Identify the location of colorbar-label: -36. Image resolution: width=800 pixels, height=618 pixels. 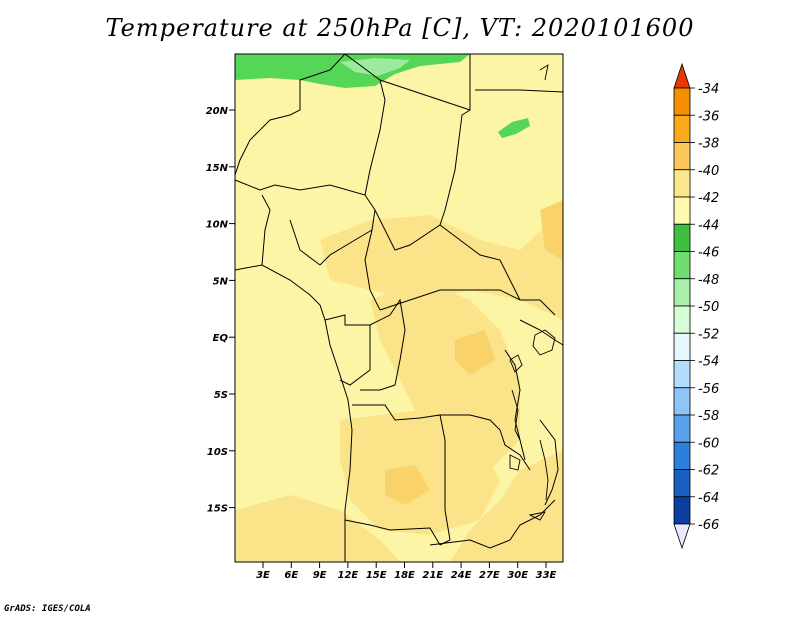
(708, 116).